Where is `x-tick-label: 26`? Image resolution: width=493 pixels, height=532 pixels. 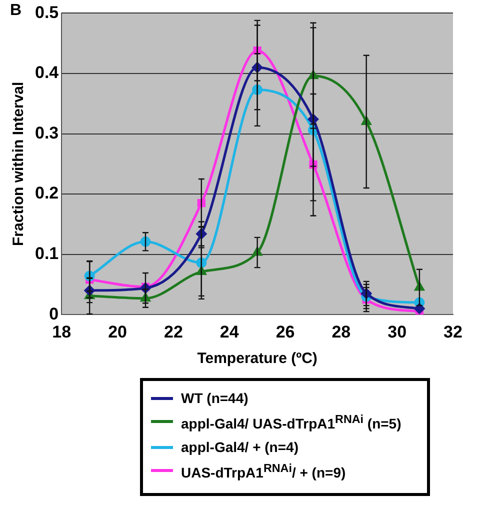
x-tick-label: 26 is located at coordinates (285, 332).